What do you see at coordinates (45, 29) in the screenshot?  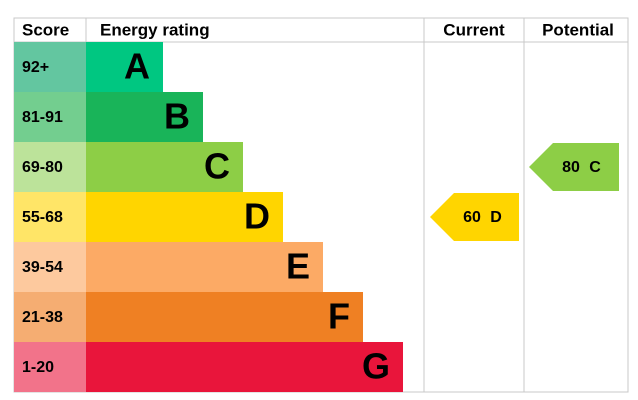 I see `header-score: Score` at bounding box center [45, 29].